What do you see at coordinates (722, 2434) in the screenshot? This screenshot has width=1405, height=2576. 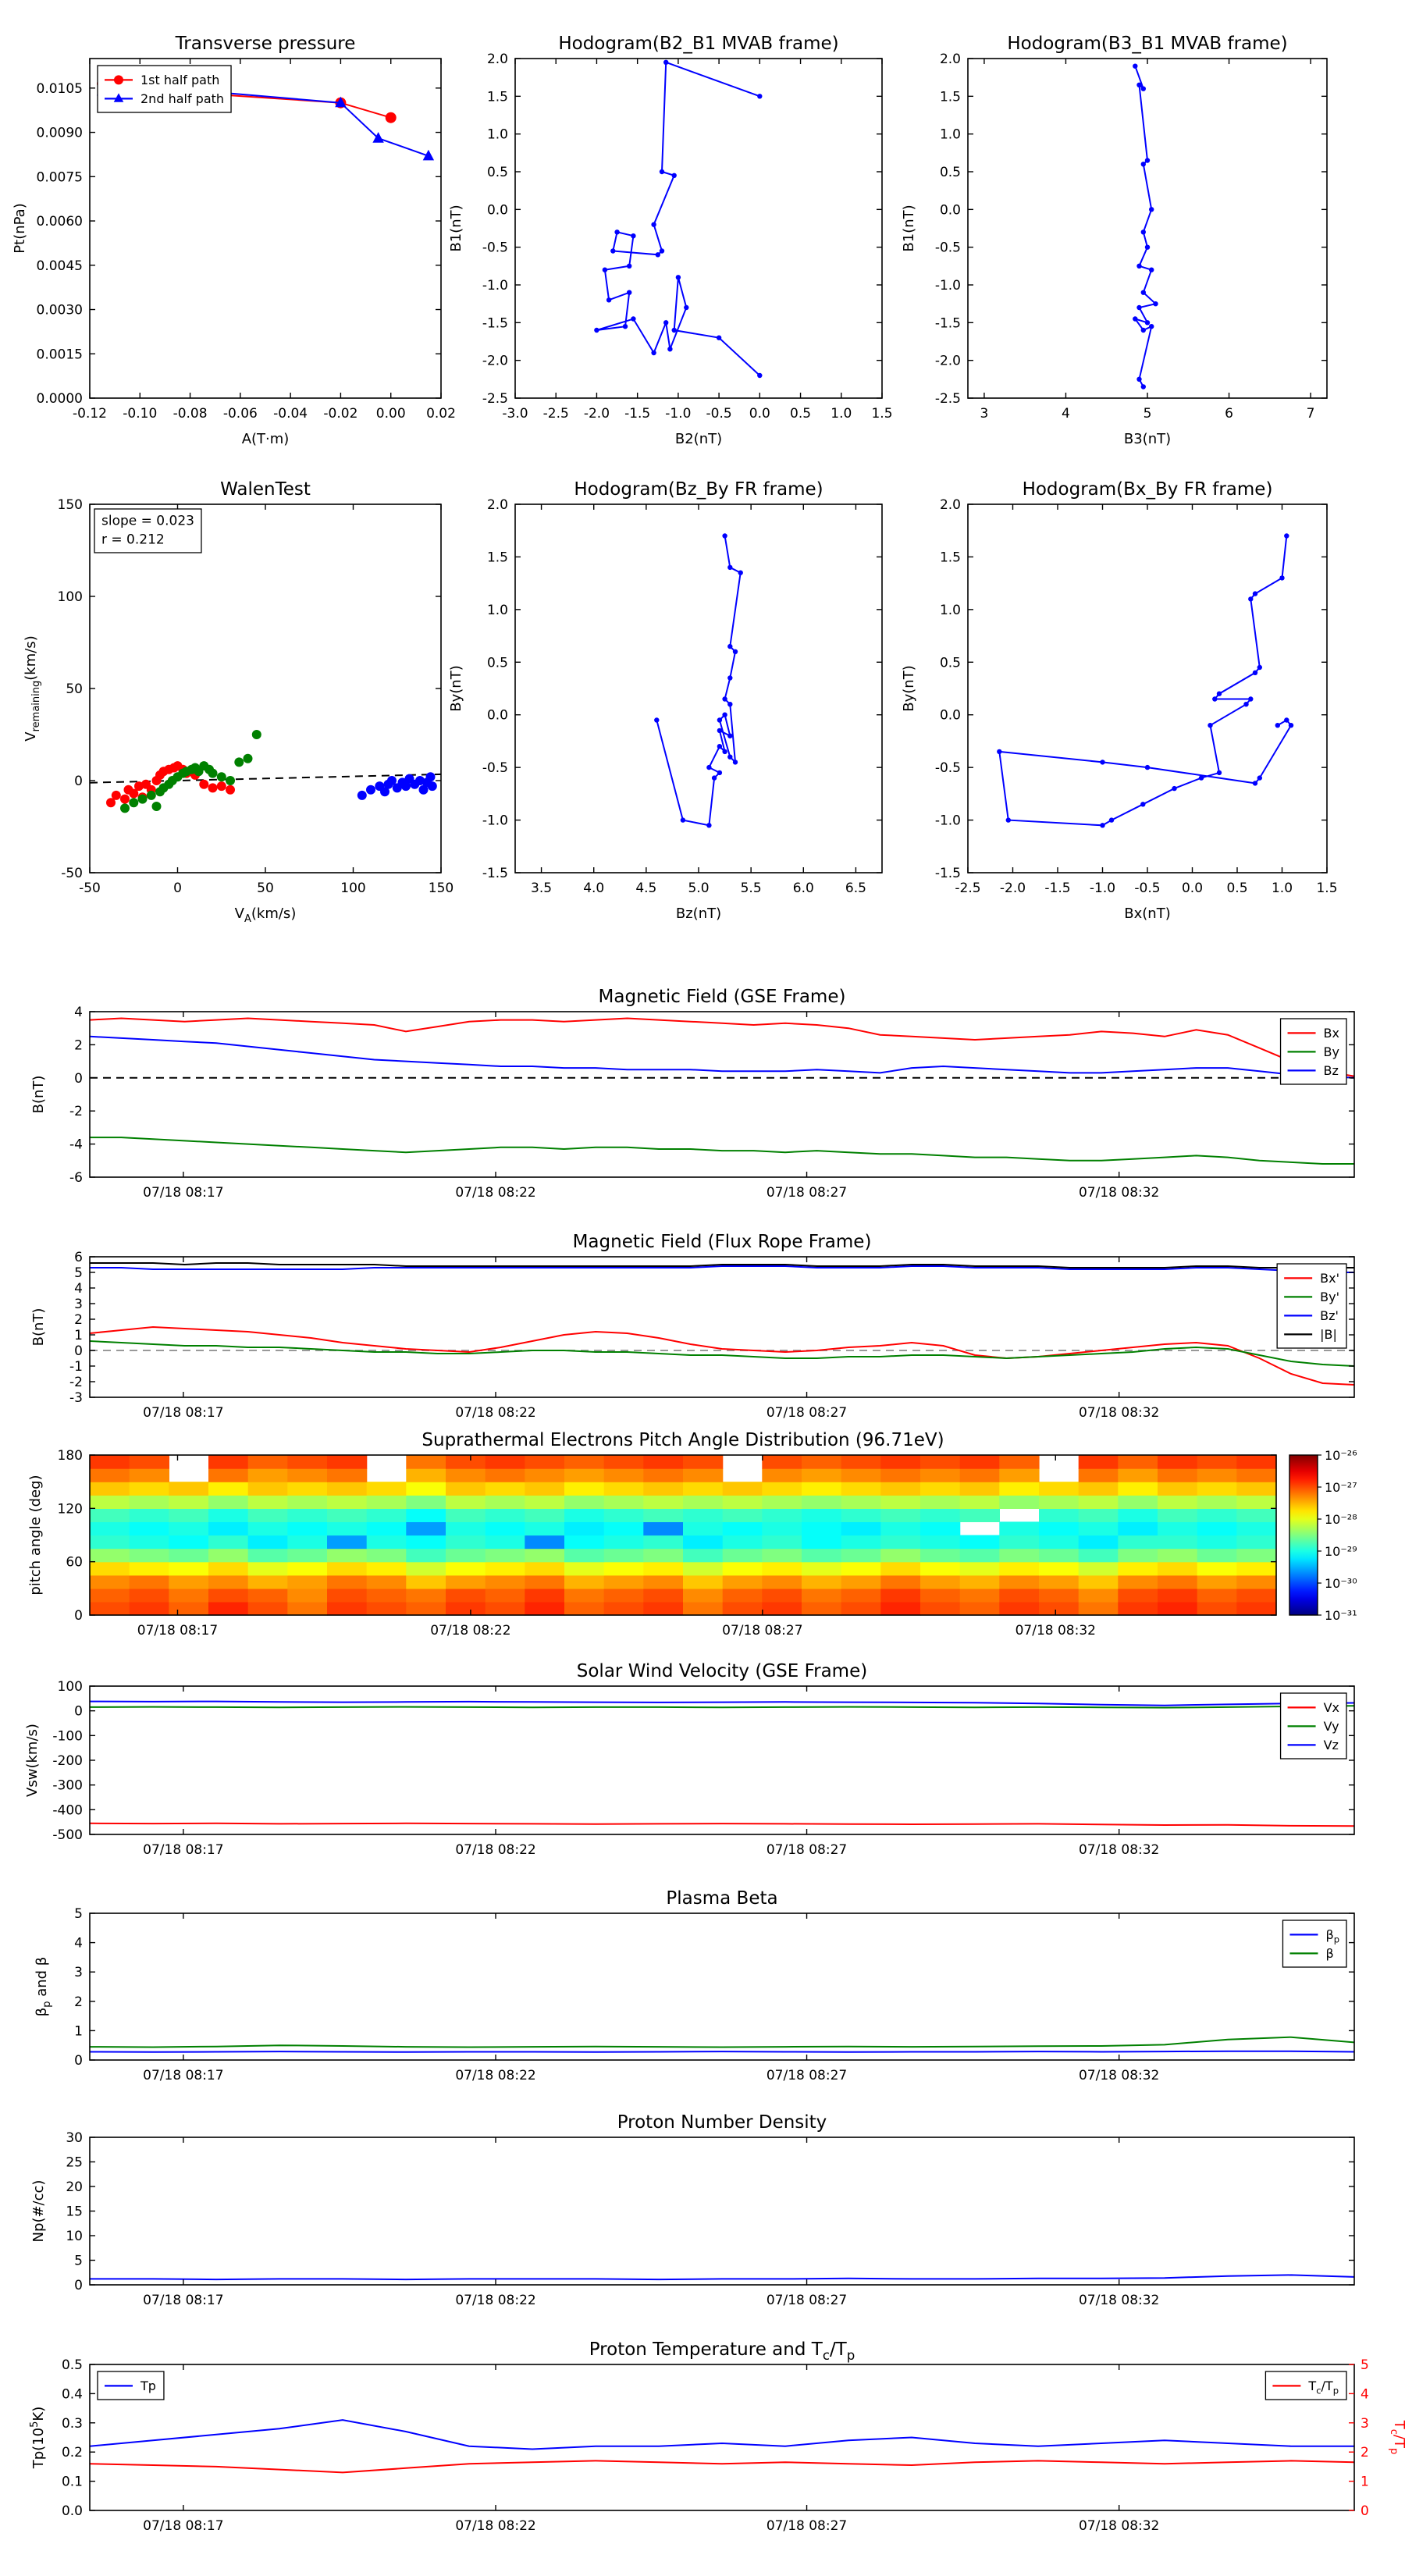 I see `series-Tp` at bounding box center [722, 2434].